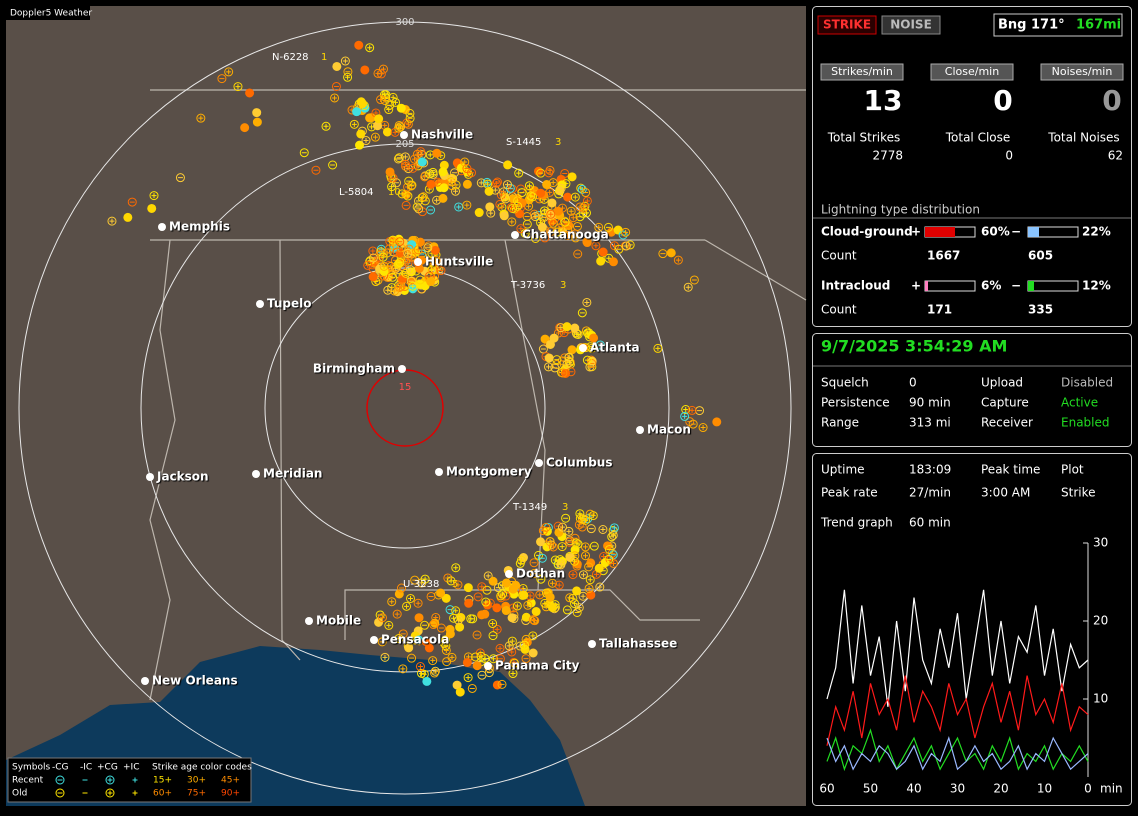 The image size is (1138, 816). I want to click on noise-button, so click(911, 25).